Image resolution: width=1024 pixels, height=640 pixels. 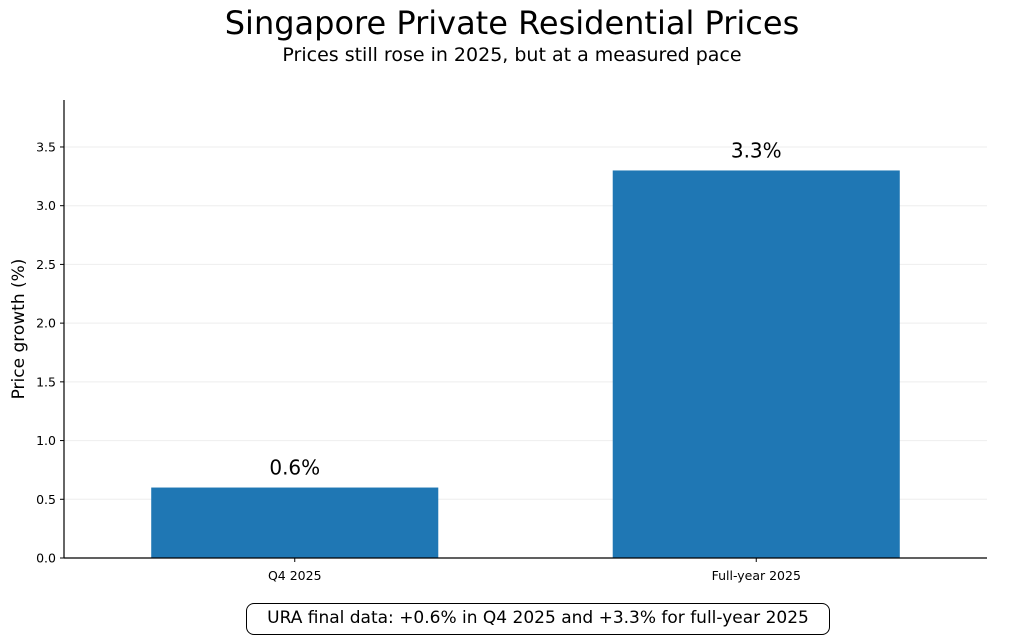 I want to click on y-tick-label: 3.0, so click(x=46, y=205).